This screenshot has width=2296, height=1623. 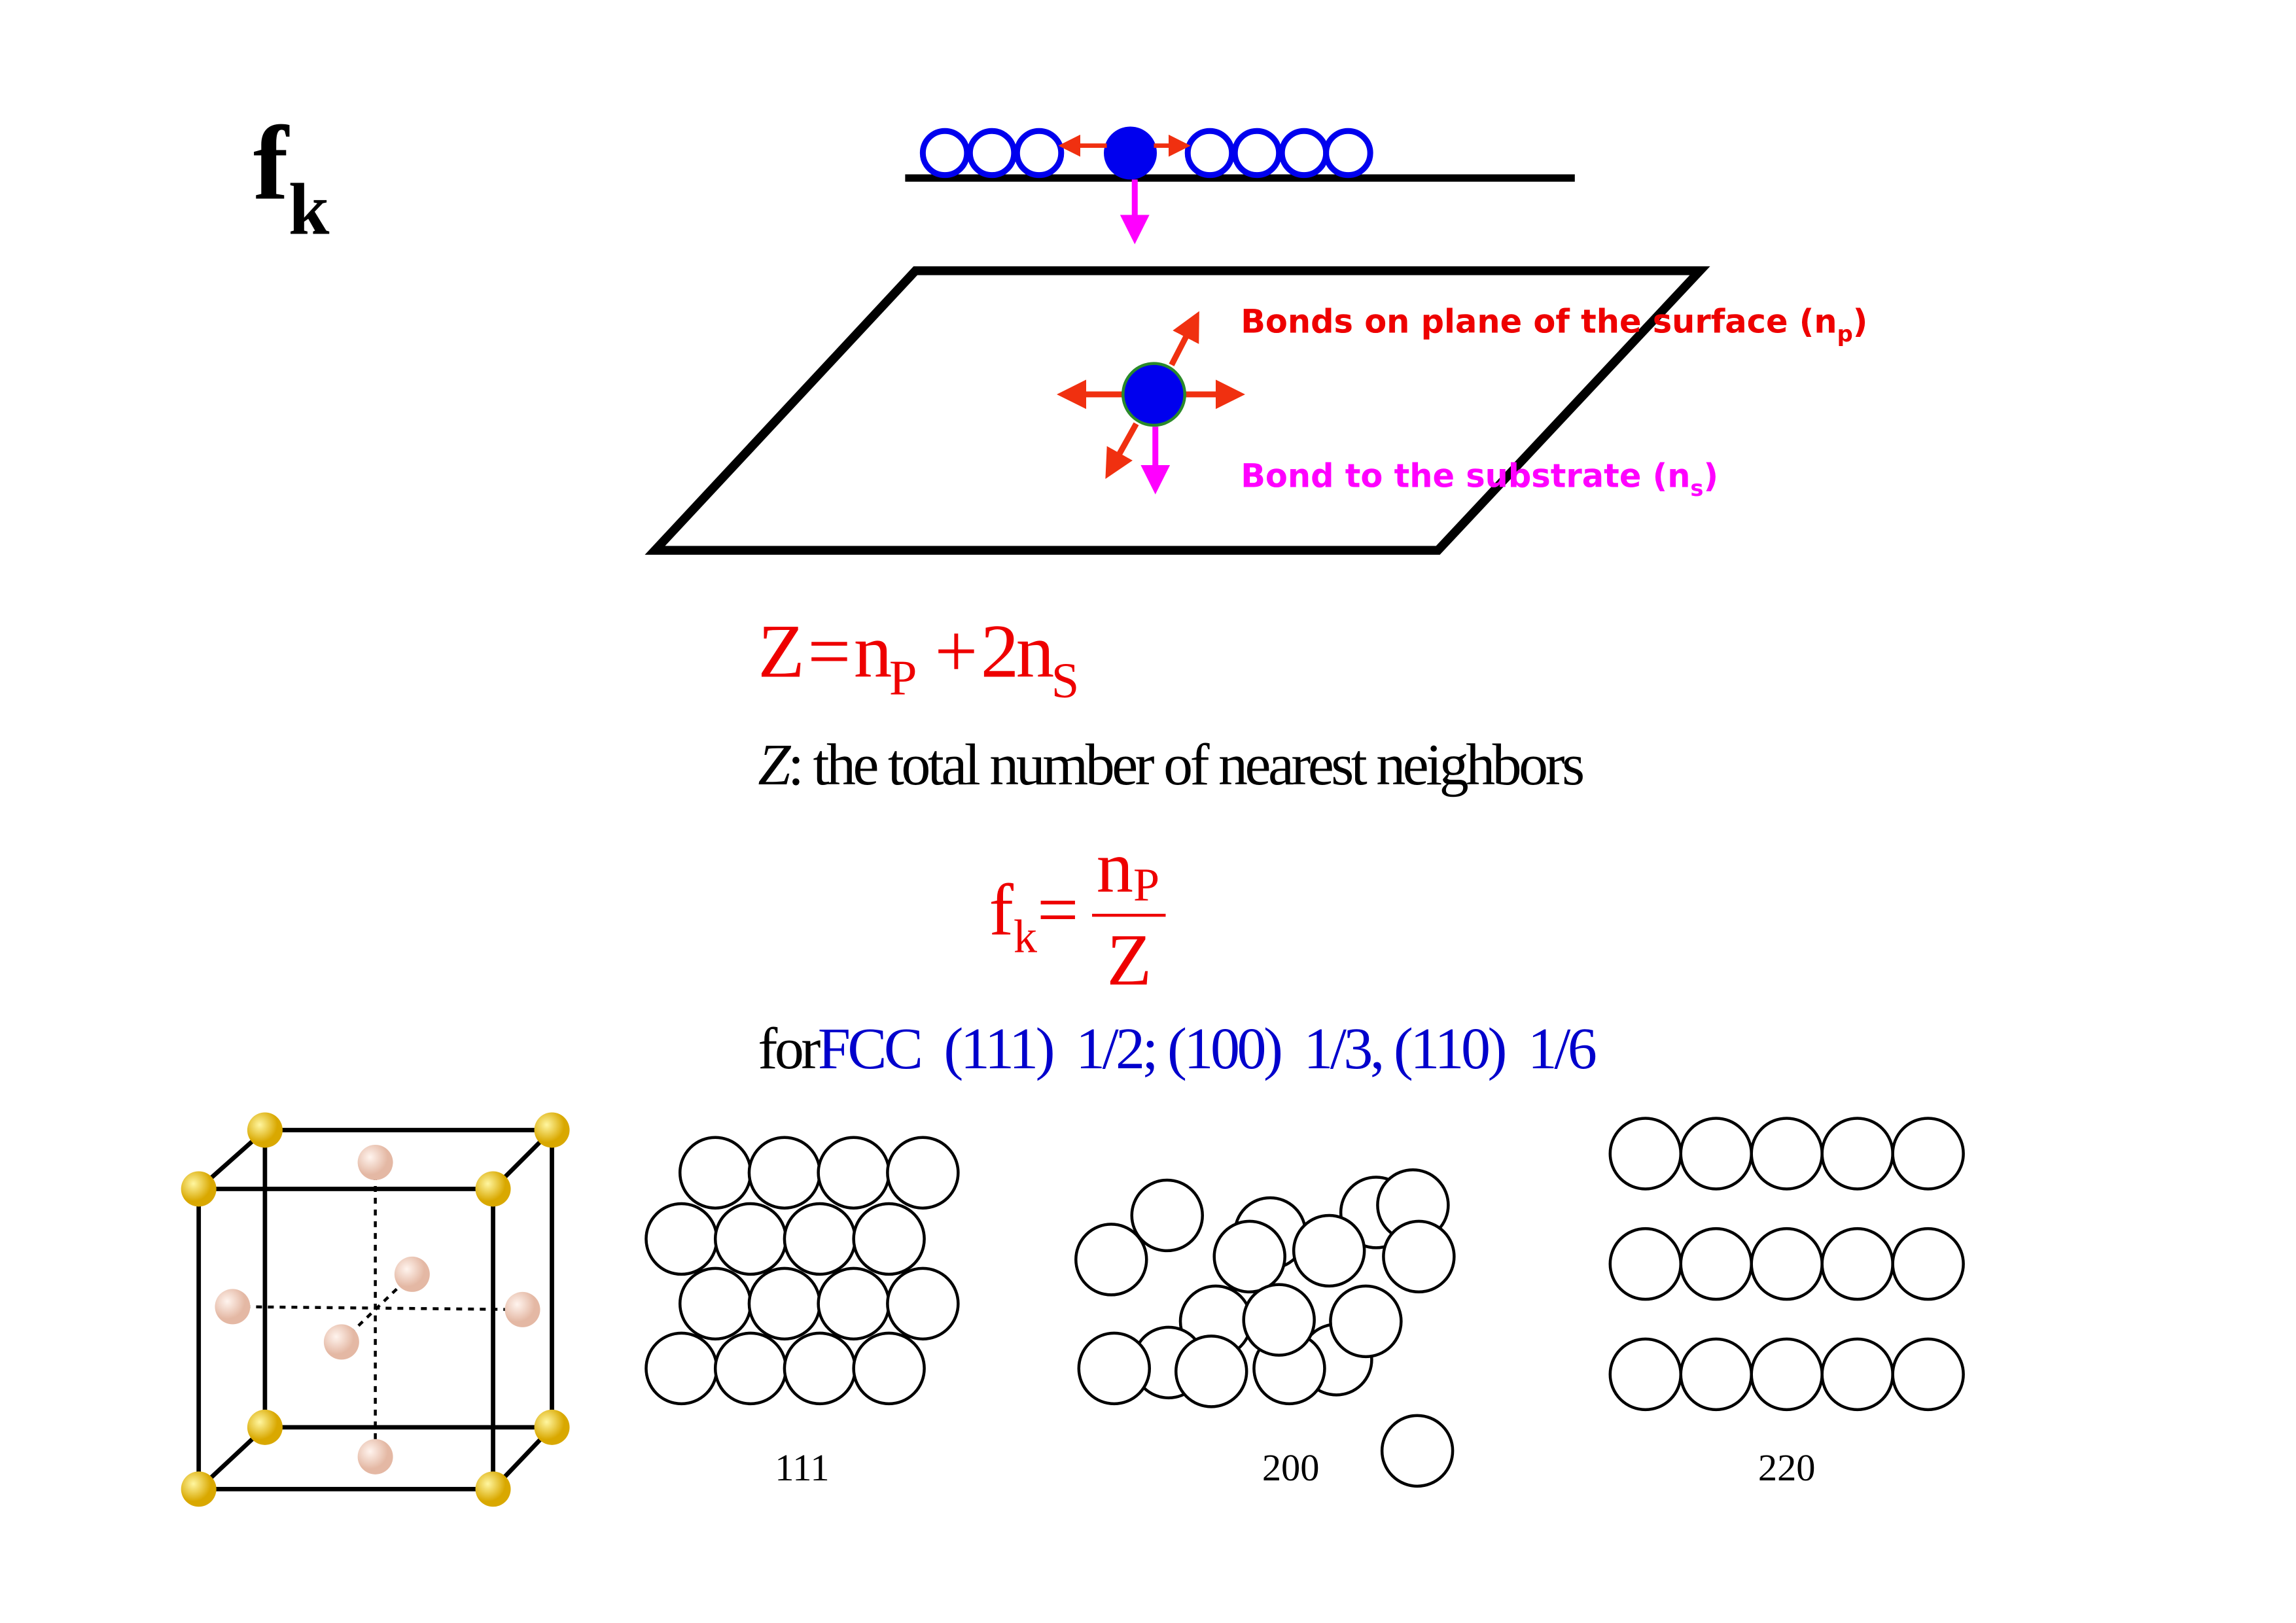 I want to click on fk-part: =, so click(x=1057, y=910).